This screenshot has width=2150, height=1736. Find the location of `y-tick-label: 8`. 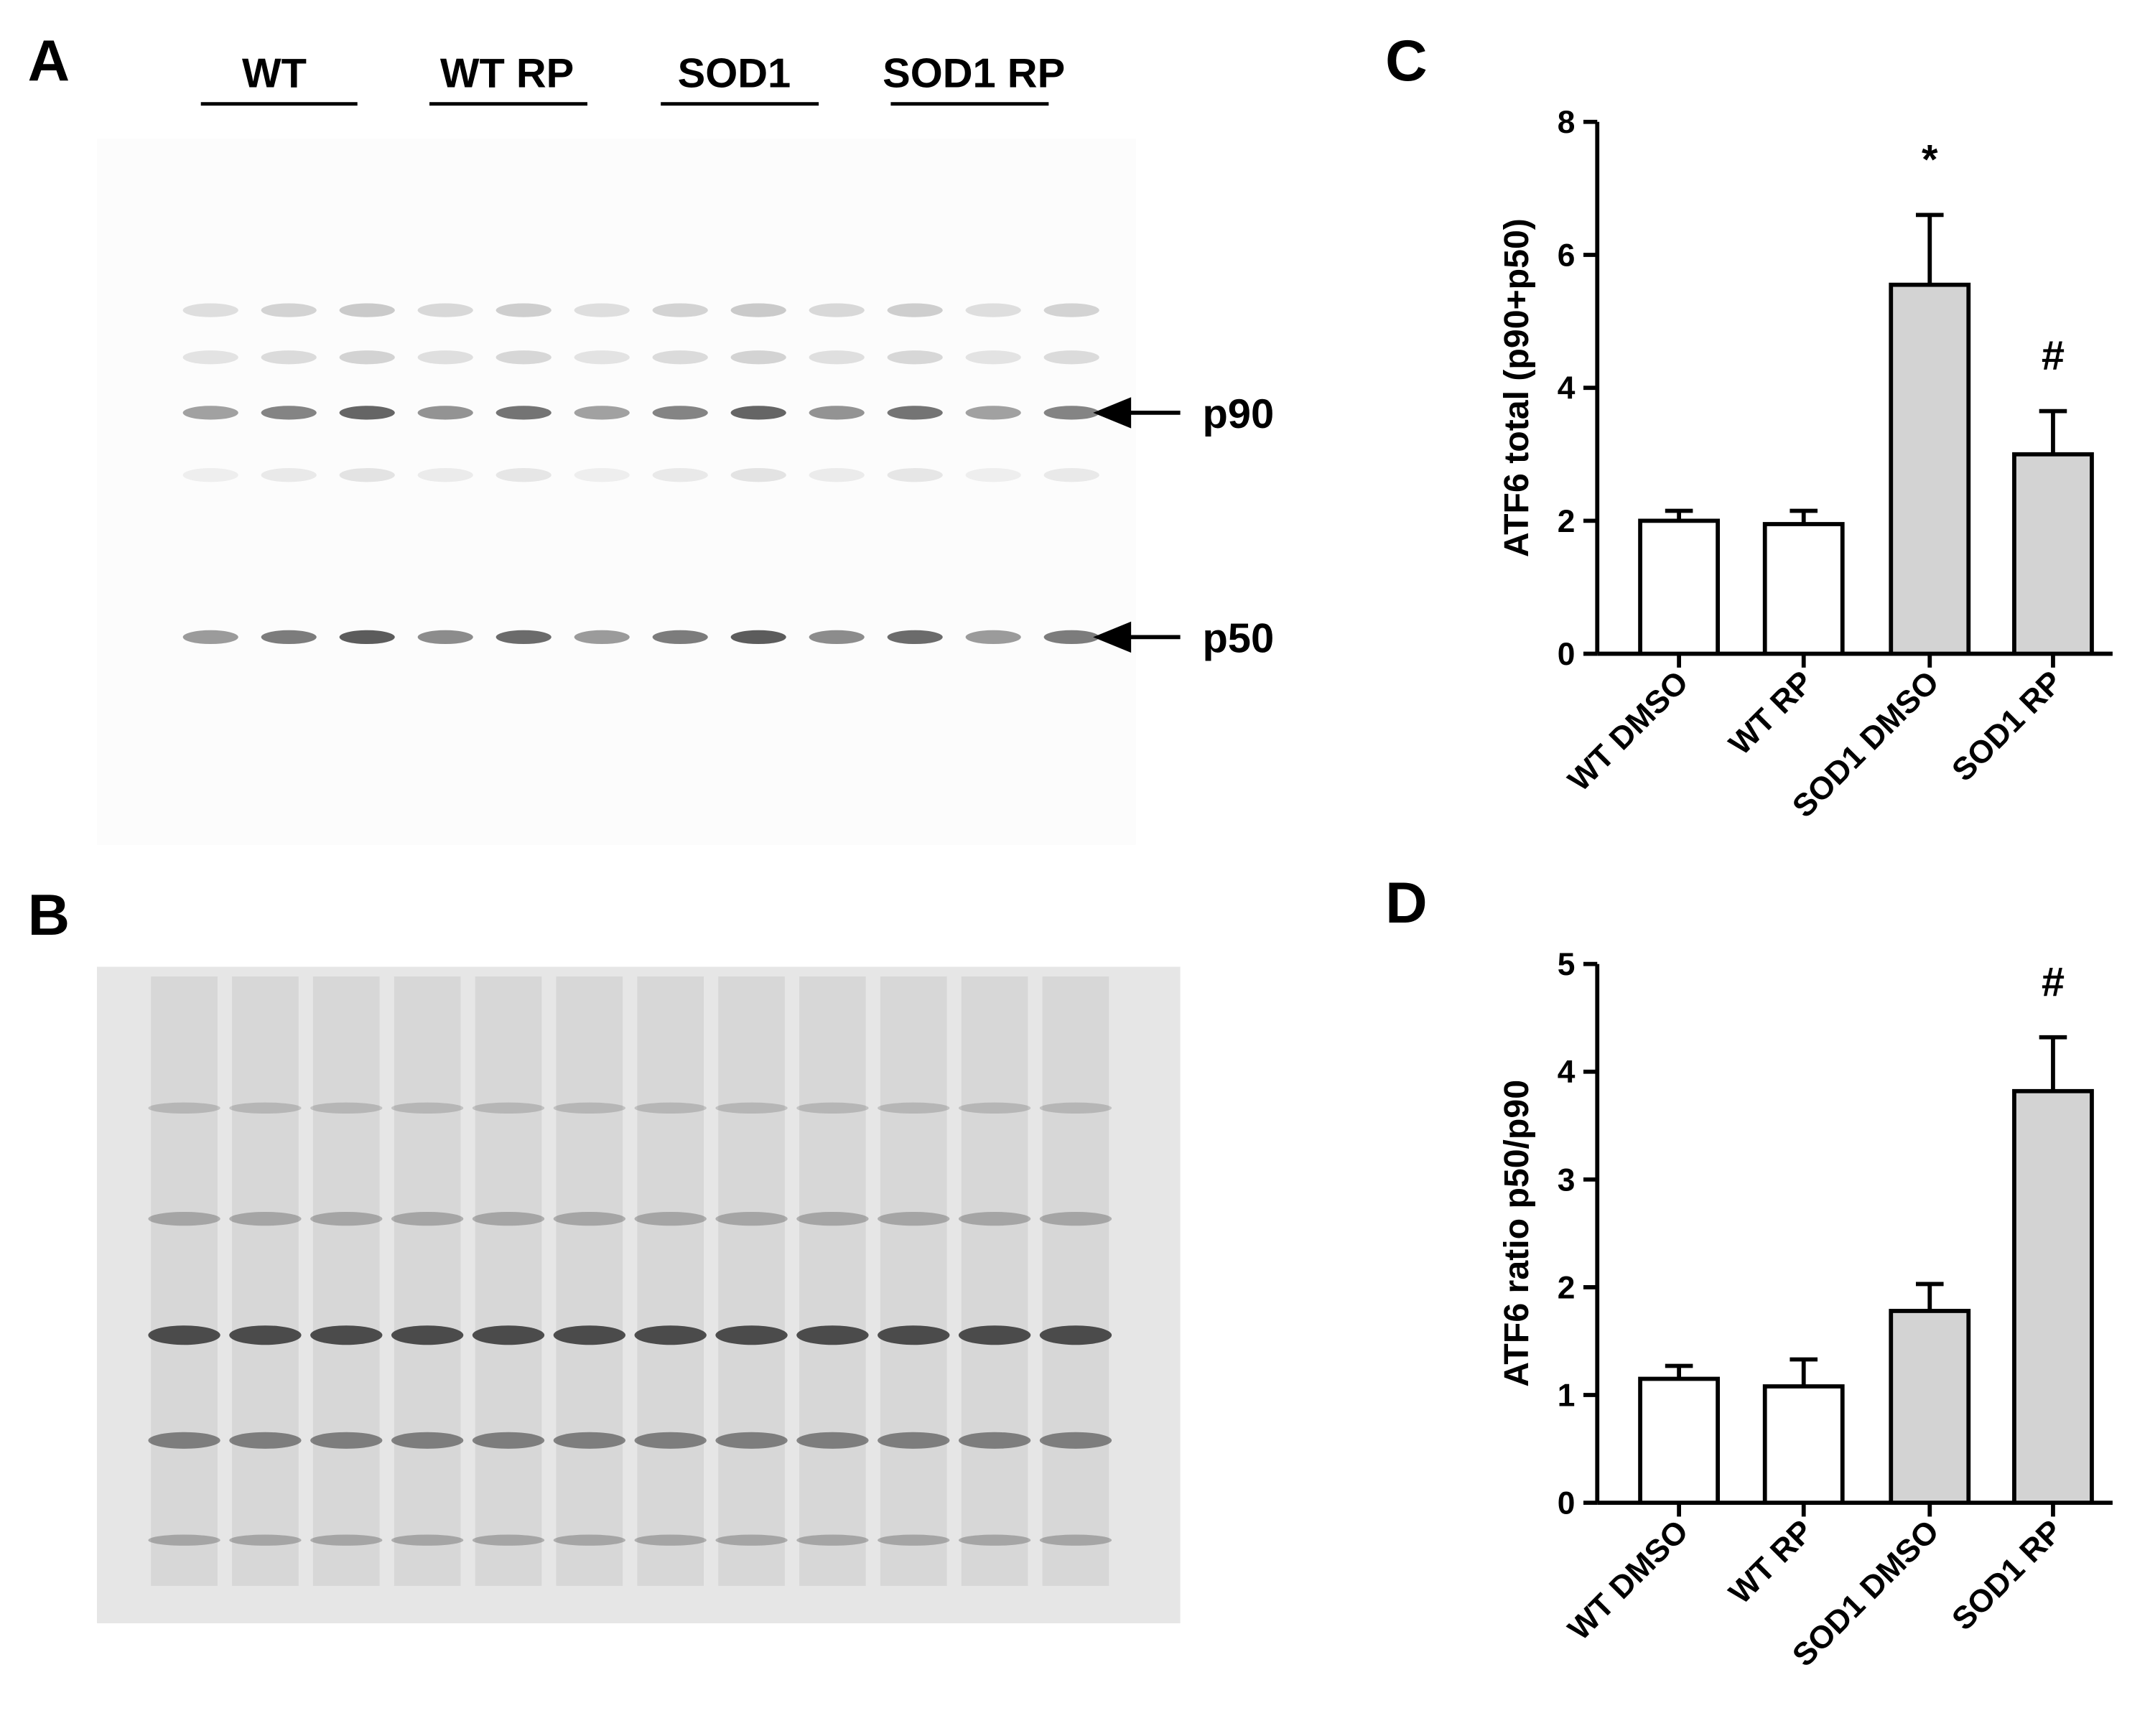

y-tick-label: 8 is located at coordinates (1567, 122).